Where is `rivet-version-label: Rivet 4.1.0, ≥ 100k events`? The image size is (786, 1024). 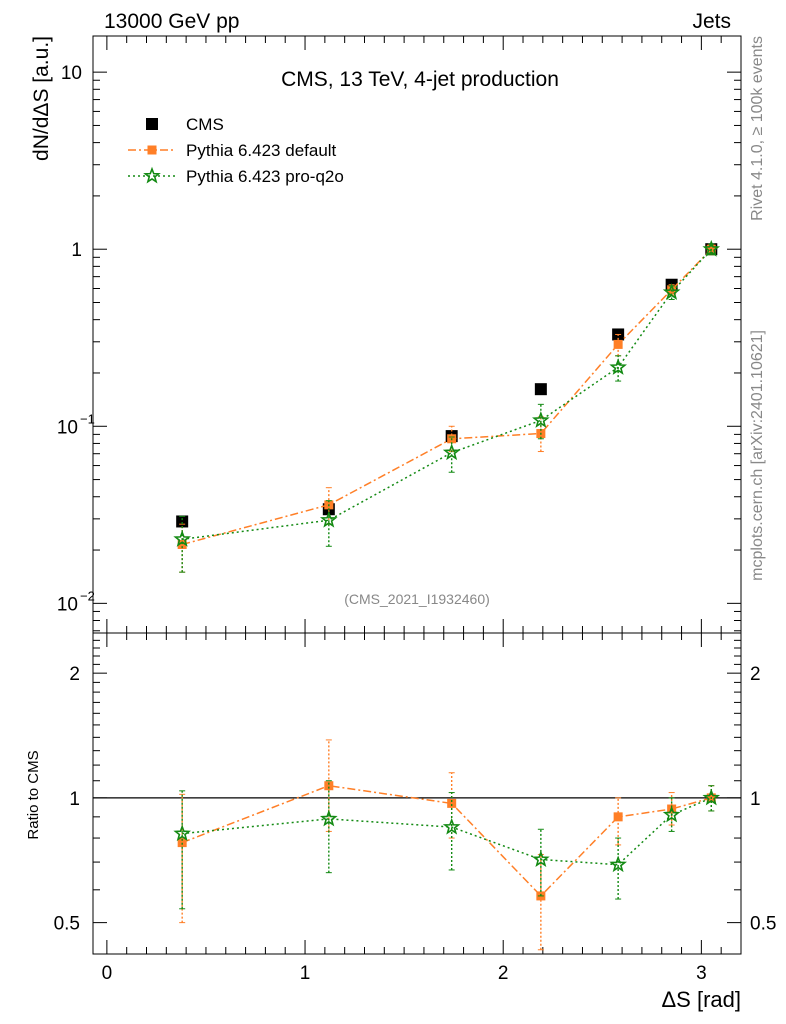 rivet-version-label: Rivet 4.1.0, ≥ 100k events is located at coordinates (757, 128).